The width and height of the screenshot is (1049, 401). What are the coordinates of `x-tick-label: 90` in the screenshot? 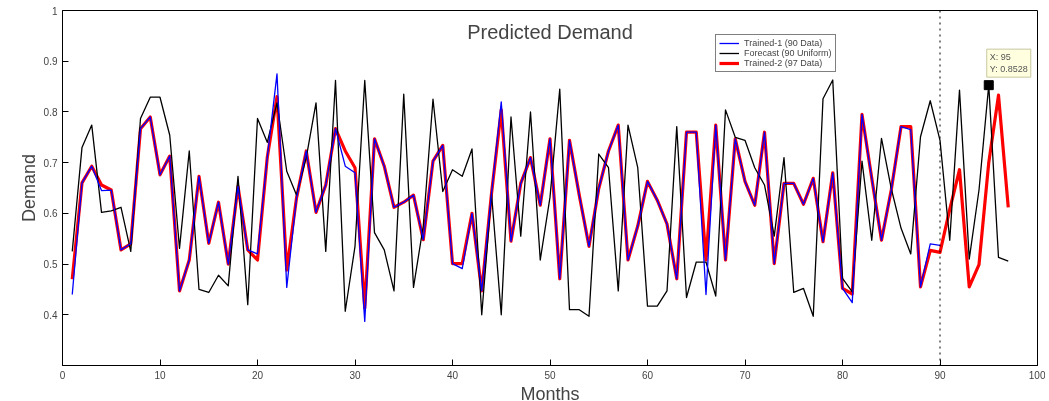 It's located at (940, 375).